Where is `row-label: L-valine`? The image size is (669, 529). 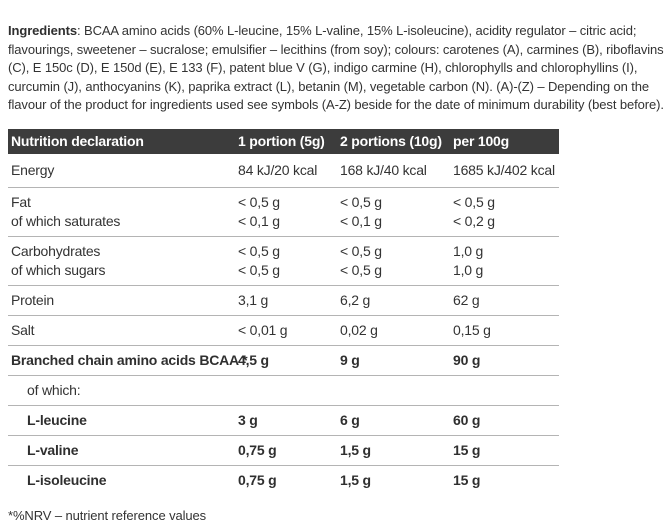
row-label: L-valine is located at coordinates (123, 450).